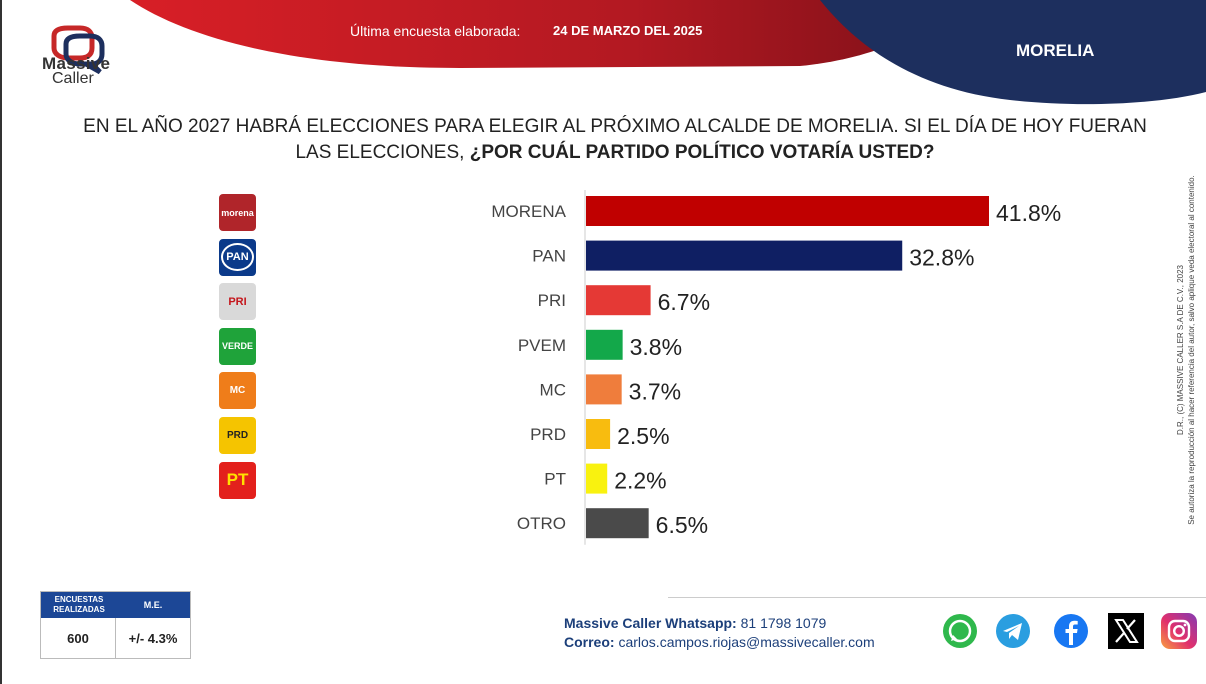 The image size is (1206, 684). What do you see at coordinates (78, 638) in the screenshot?
I see `surveys-value: 600` at bounding box center [78, 638].